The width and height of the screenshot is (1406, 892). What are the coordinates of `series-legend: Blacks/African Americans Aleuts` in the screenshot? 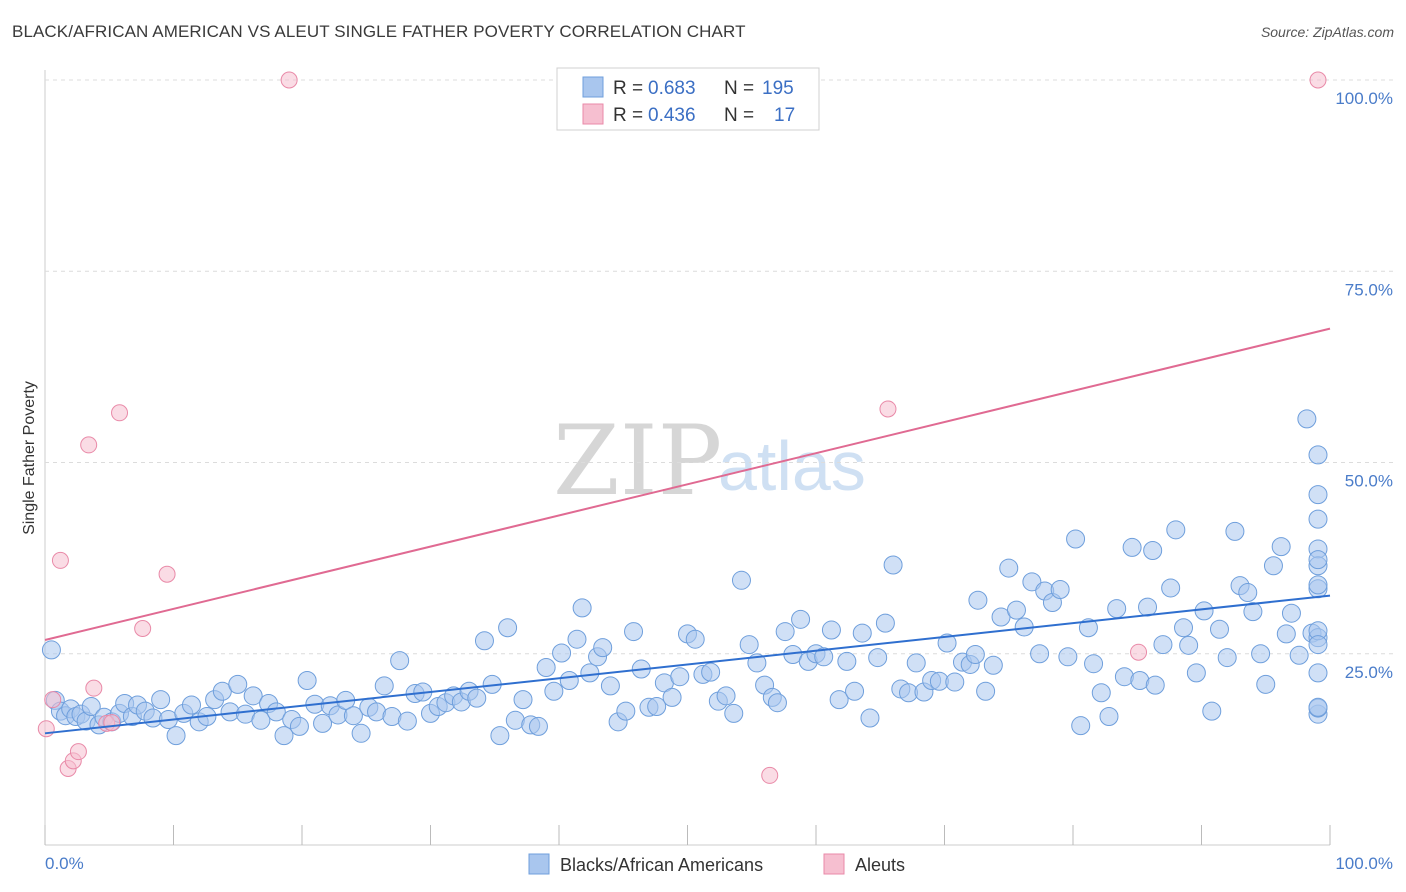 It's located at (716, 864).